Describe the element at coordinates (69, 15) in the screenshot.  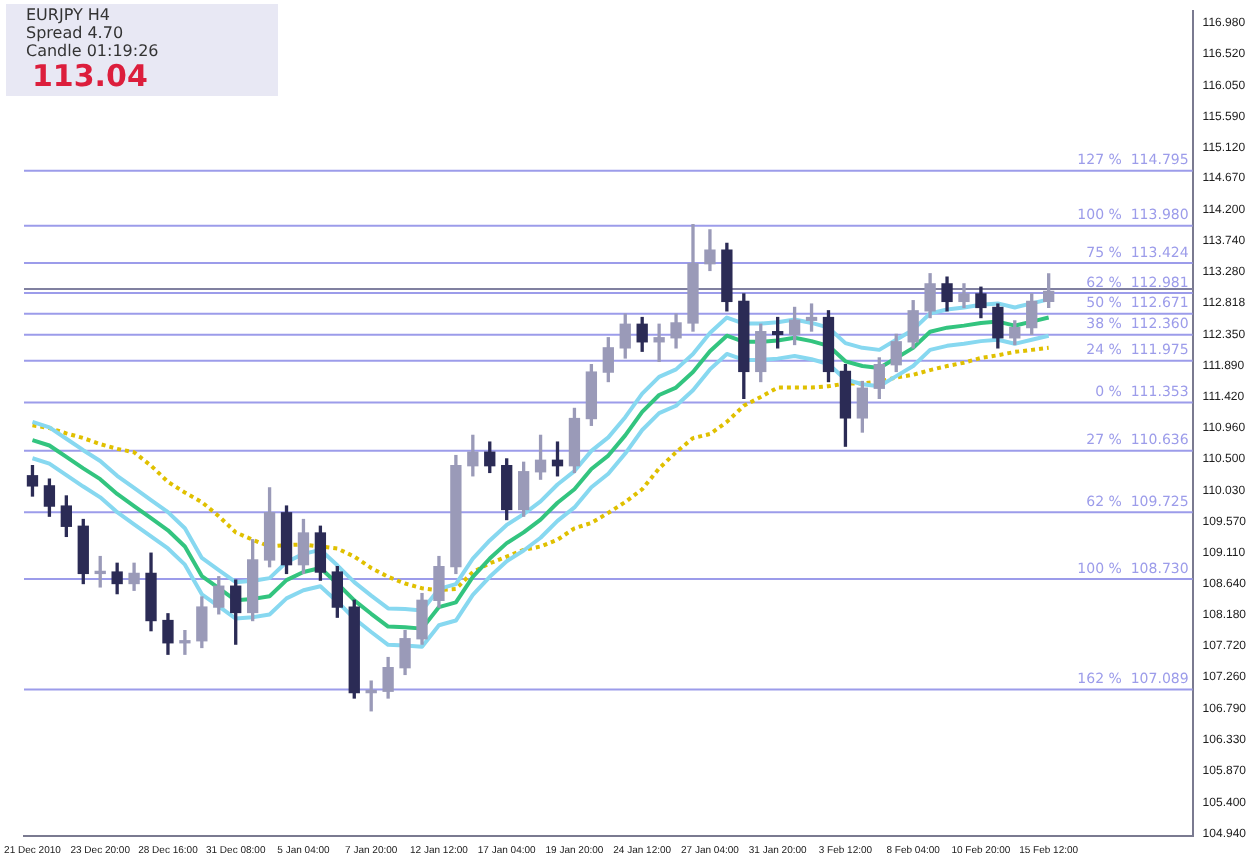
I see `annotation: EURJPY H4` at that location.